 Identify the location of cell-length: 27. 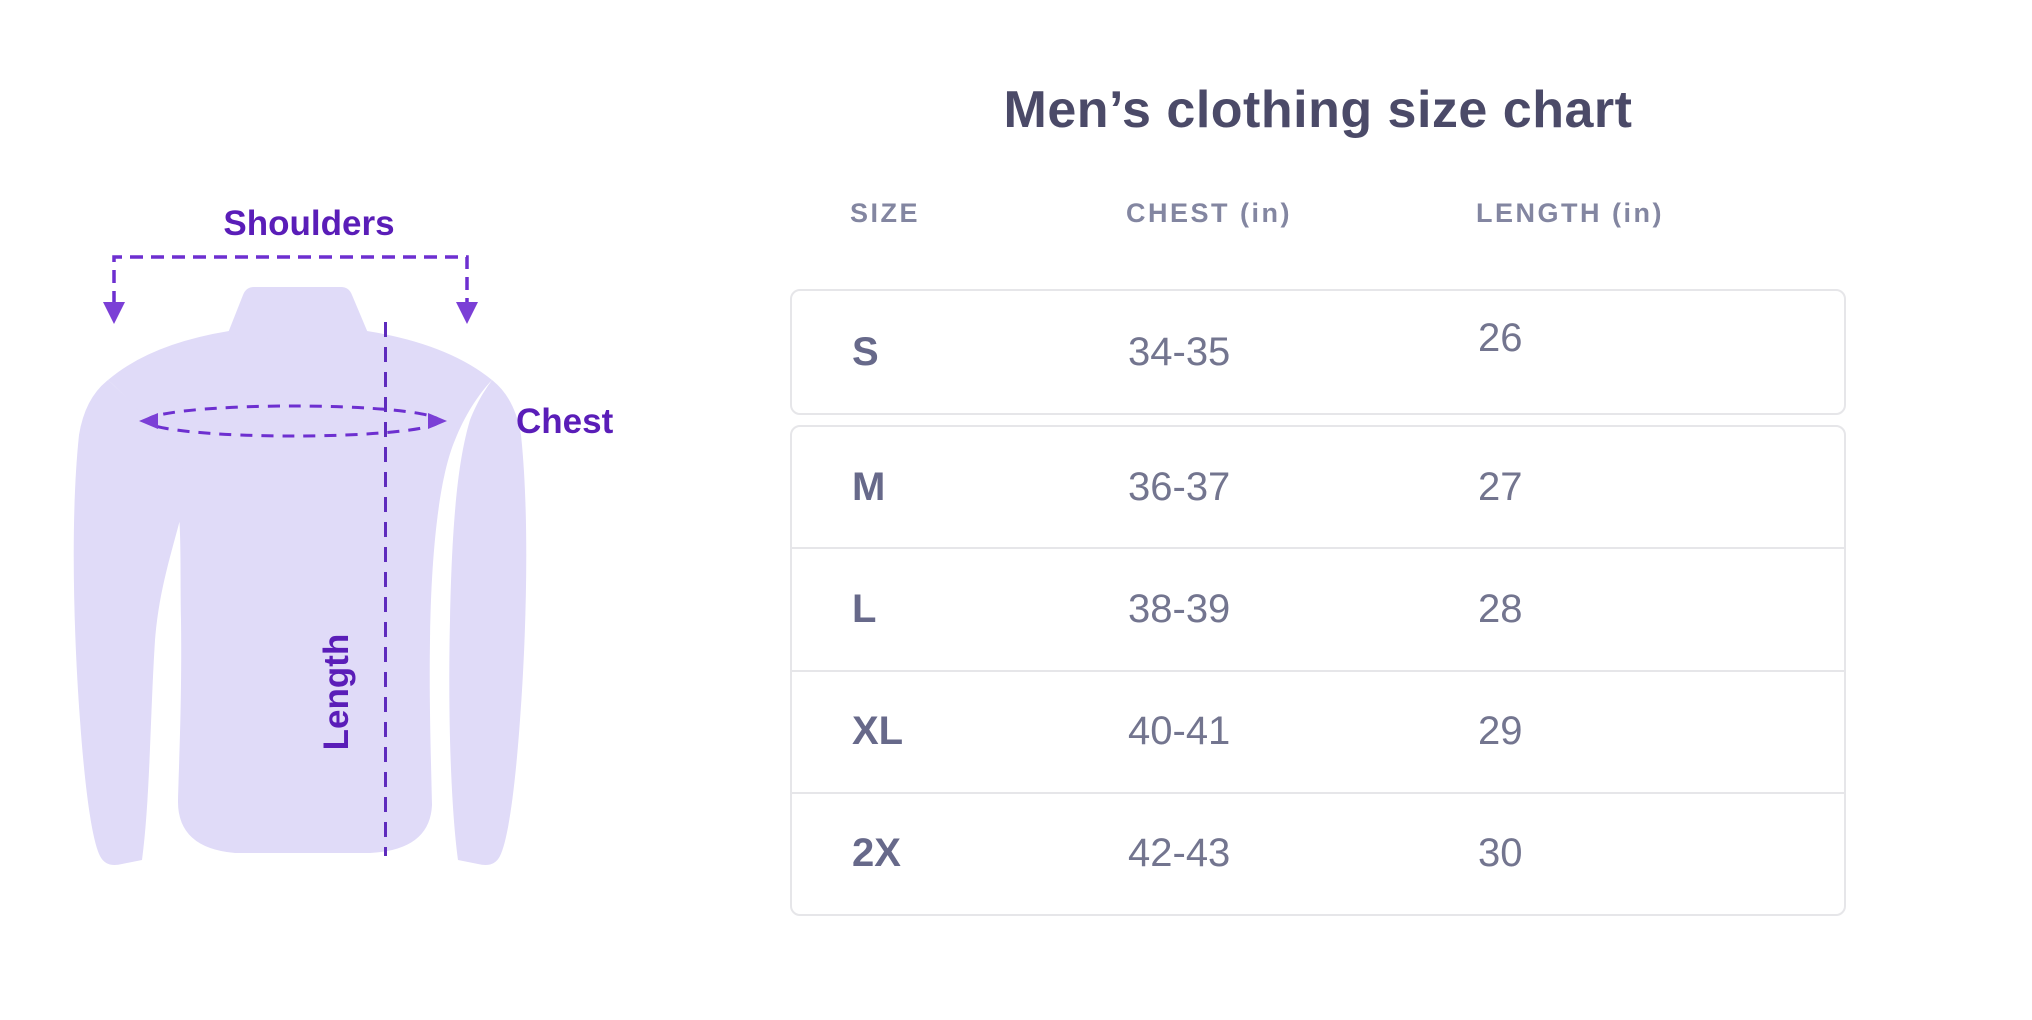
(1500, 486).